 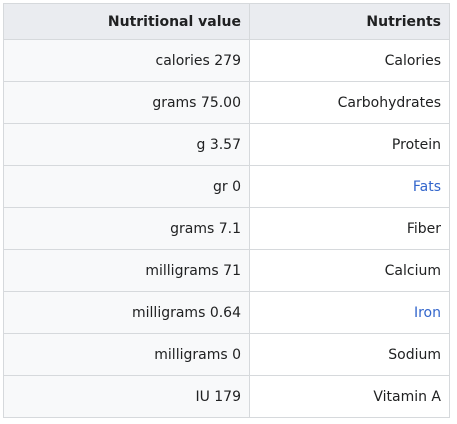 I want to click on cell-value: gr 0, so click(x=126, y=186).